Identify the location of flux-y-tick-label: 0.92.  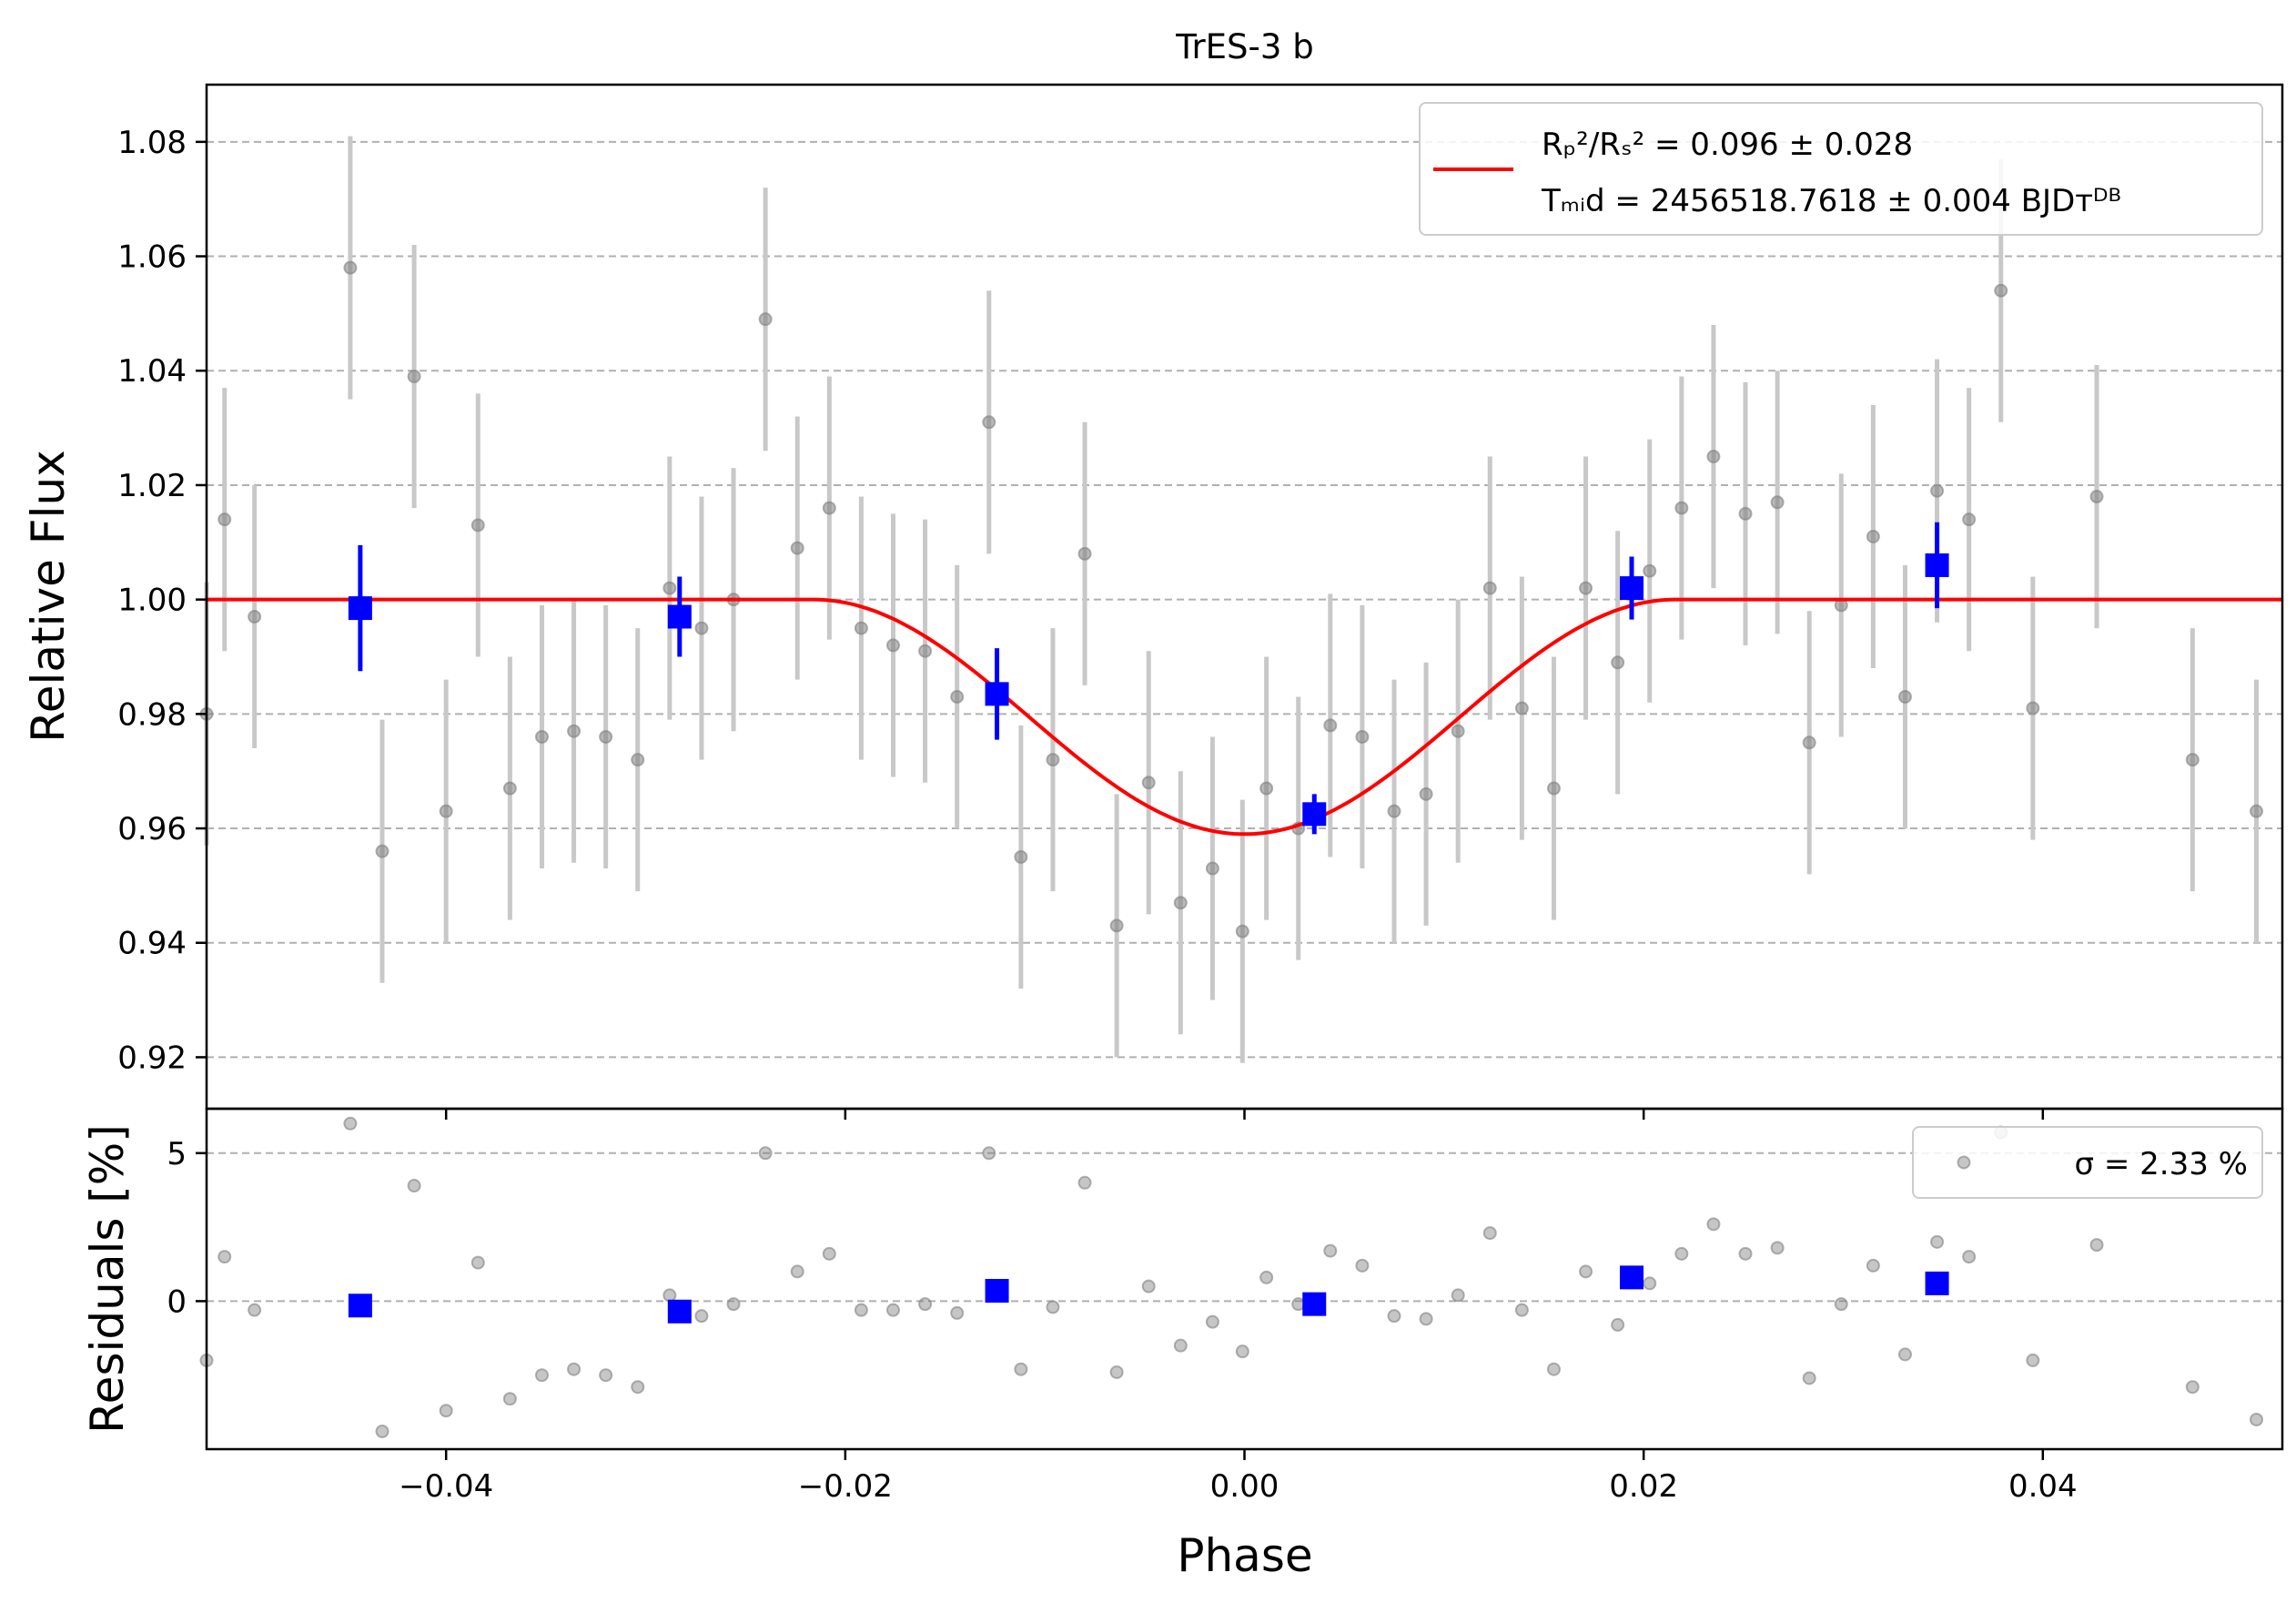
(152, 1058).